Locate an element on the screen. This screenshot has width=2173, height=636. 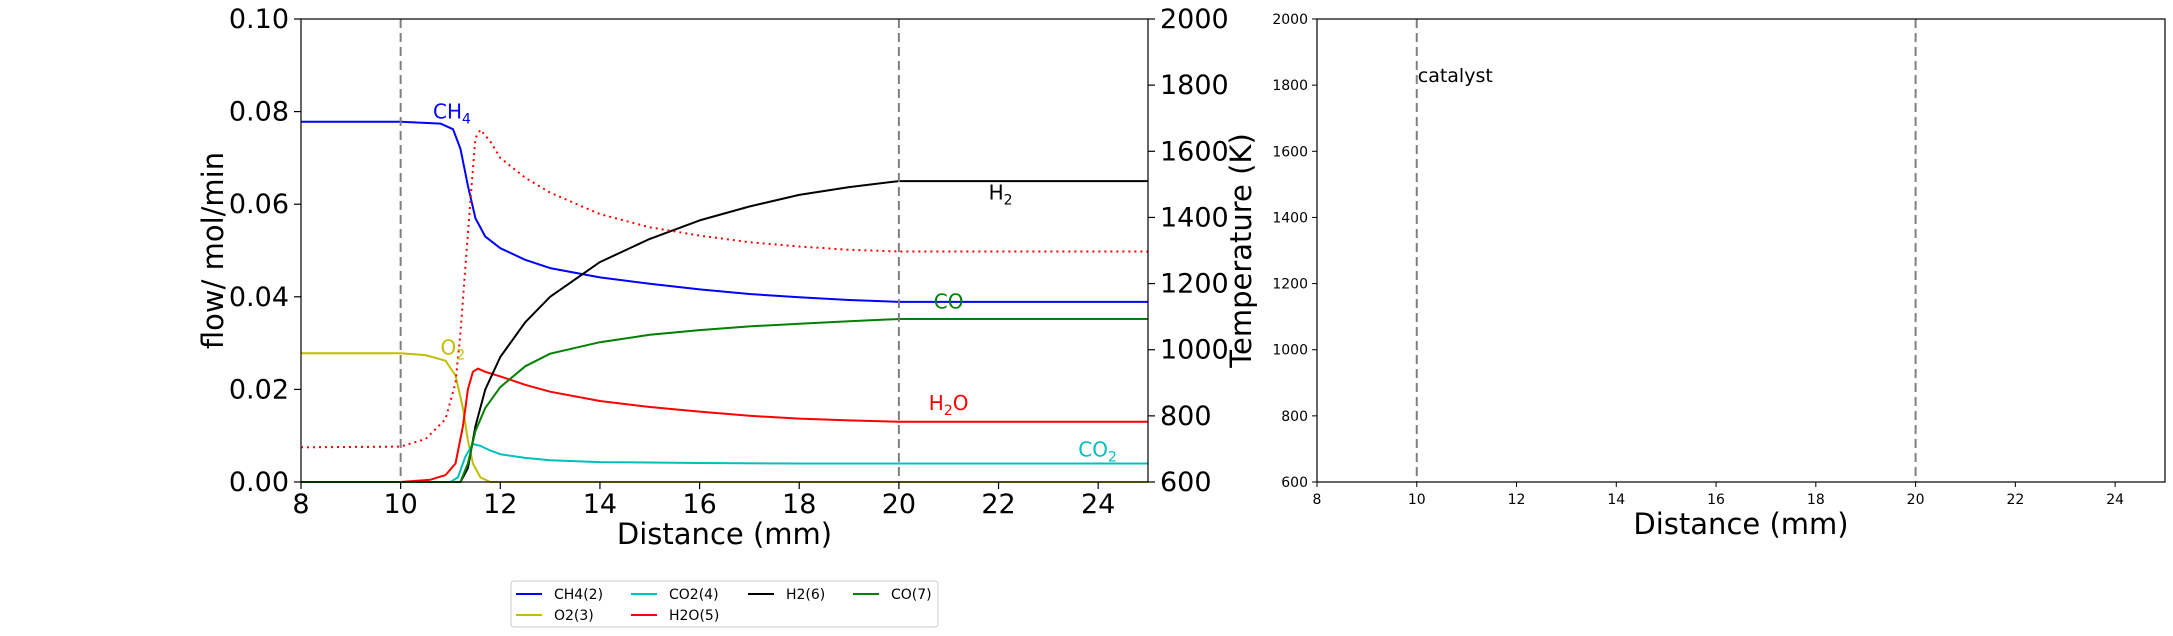
legend: CH4(2) O2(3) CO2(4) H2O(5) H2(6) CO(7) is located at coordinates (724, 604).